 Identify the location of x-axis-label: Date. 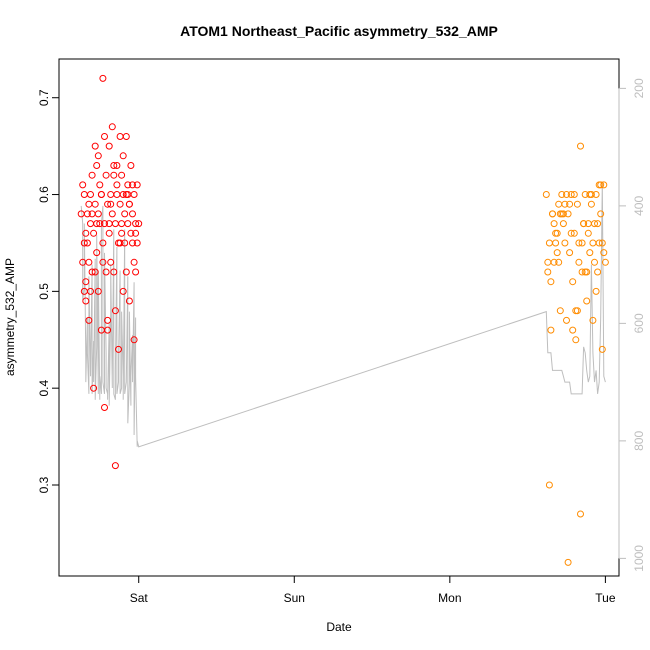
(339, 627).